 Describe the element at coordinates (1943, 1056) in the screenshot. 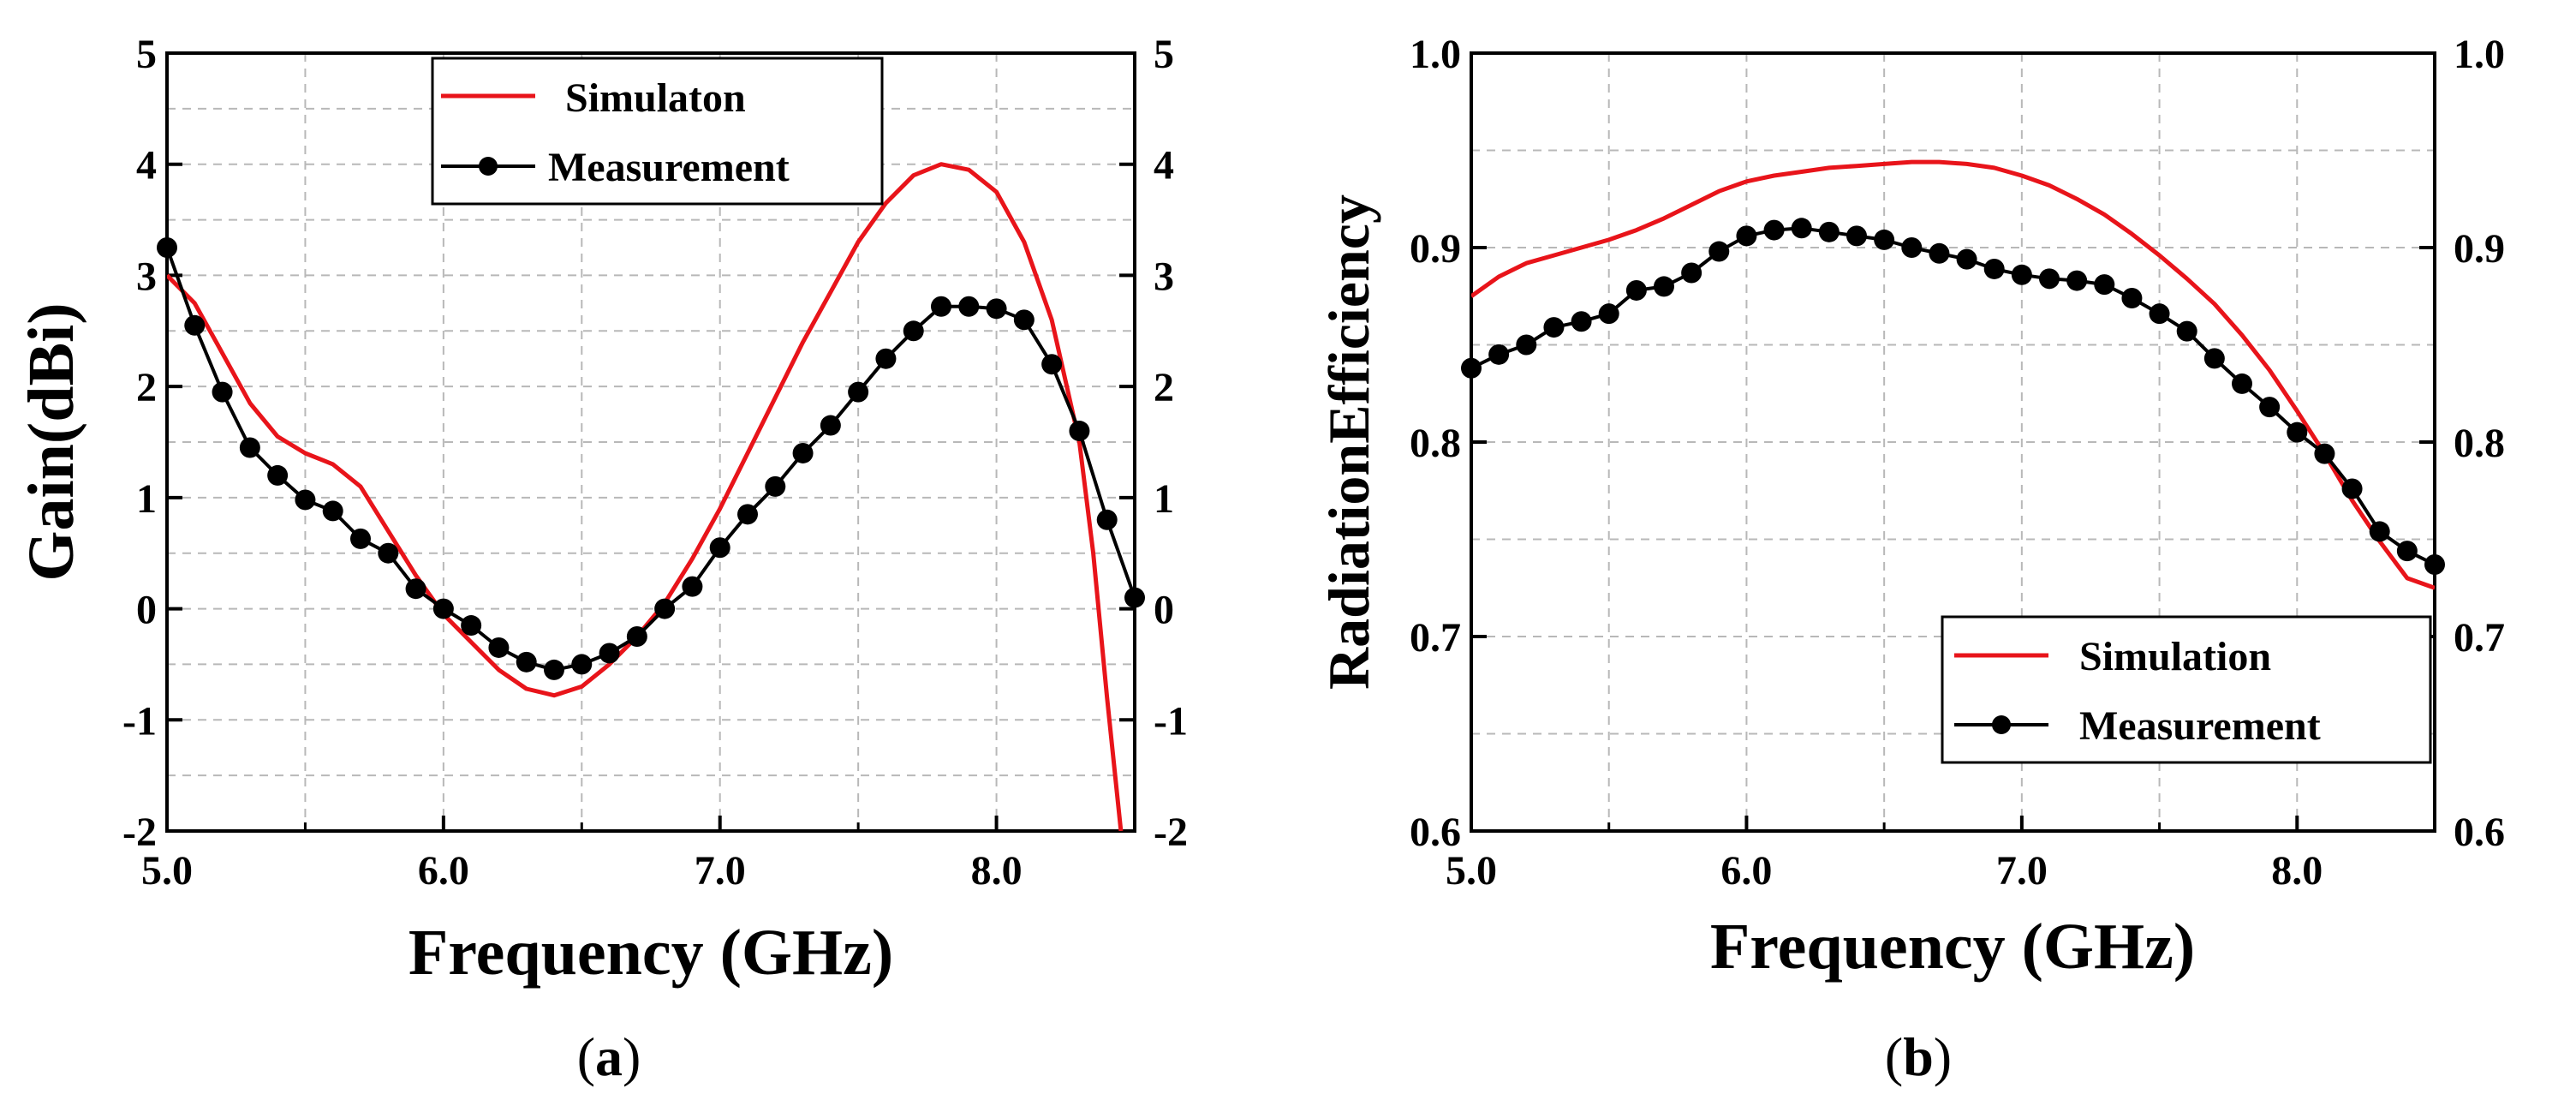

I see `caption-b-close: )` at that location.